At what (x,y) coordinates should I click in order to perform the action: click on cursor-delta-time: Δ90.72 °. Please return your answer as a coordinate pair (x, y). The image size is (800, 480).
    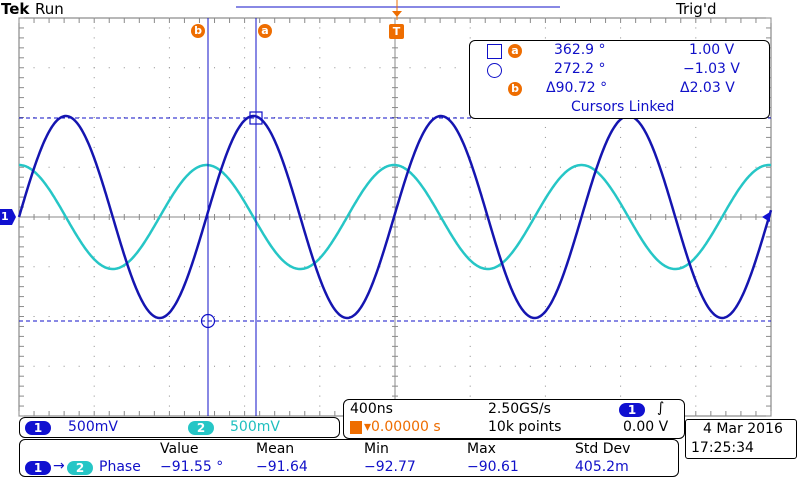
    Looking at the image, I should click on (577, 88).